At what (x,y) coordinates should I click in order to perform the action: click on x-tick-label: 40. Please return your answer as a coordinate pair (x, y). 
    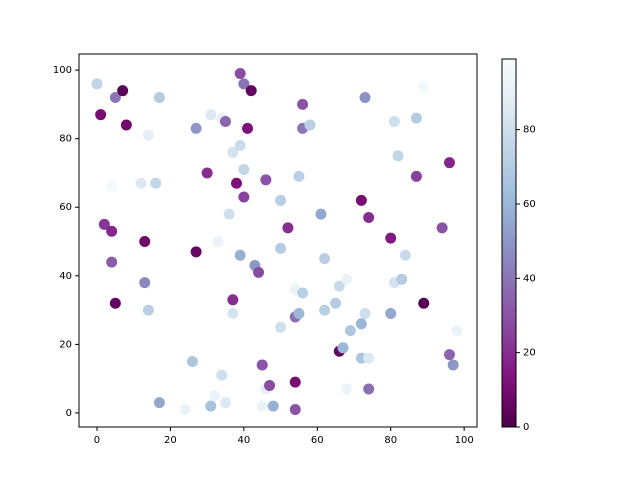
    Looking at the image, I should click on (243, 440).